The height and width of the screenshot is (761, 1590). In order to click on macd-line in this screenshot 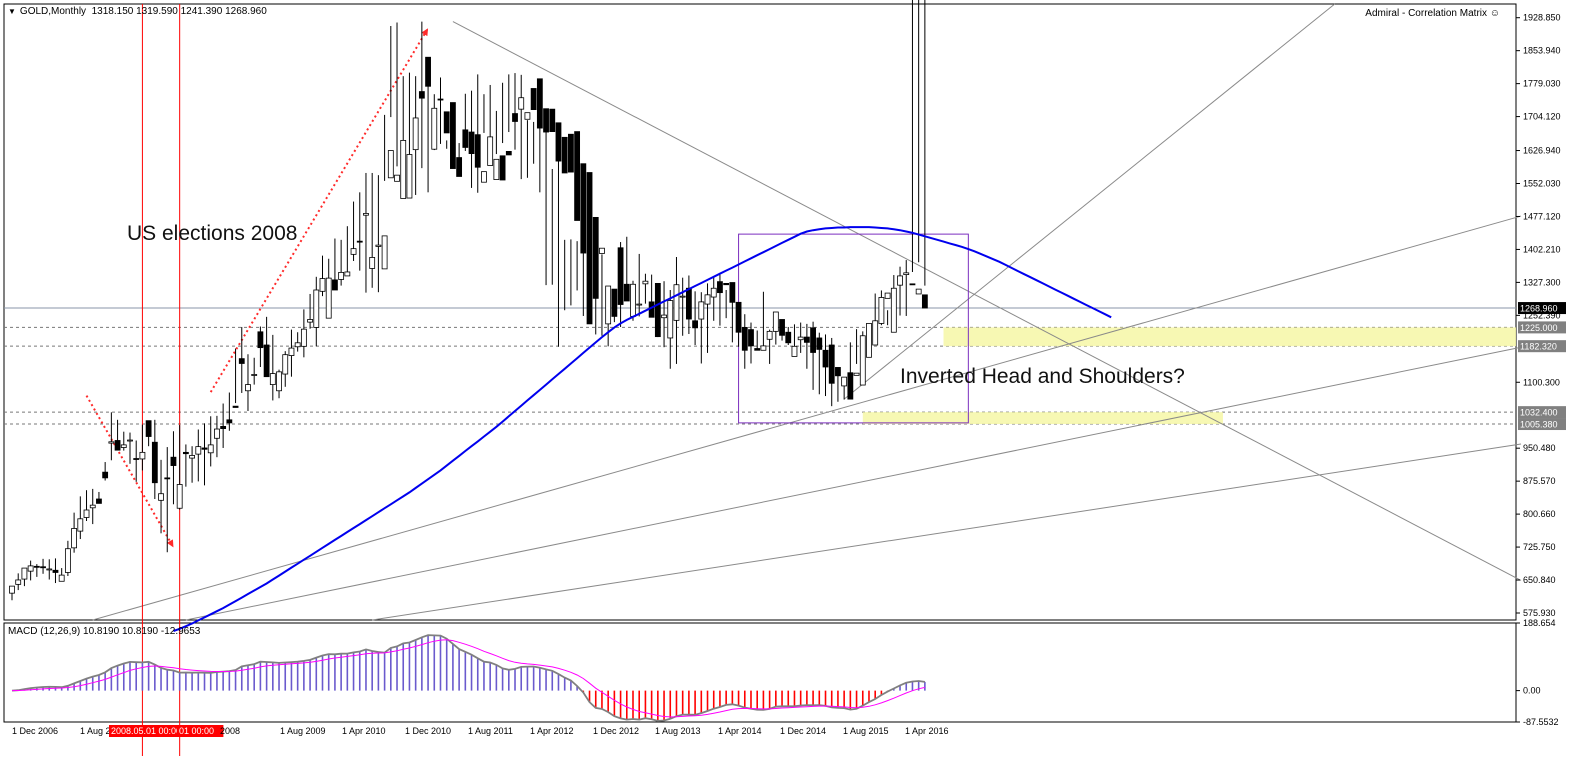, I will do `click(468, 678)`.